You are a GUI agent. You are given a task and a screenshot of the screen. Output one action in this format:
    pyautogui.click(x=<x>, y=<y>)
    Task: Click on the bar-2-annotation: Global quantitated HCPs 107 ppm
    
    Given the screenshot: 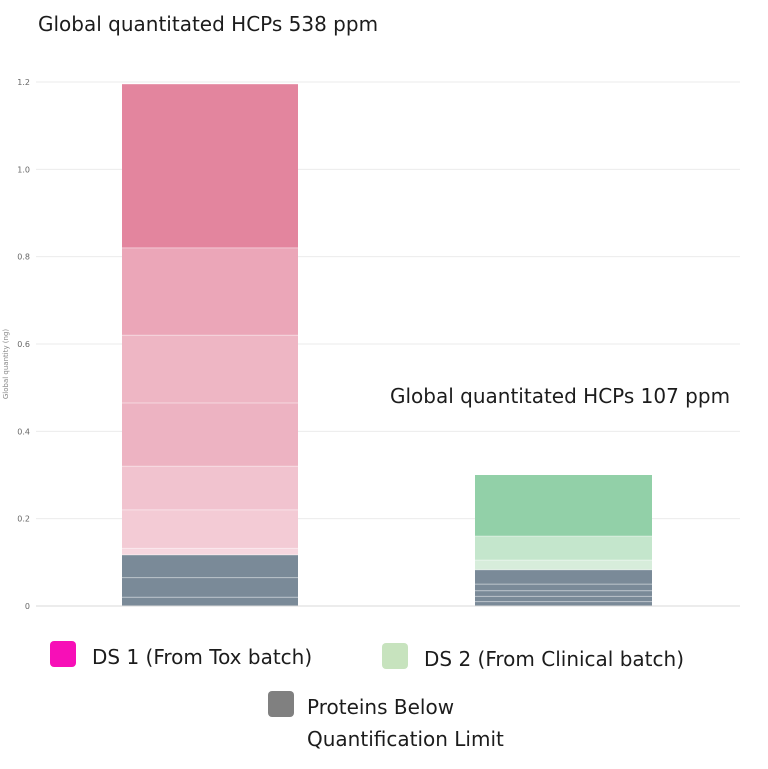 What is the action you would take?
    pyautogui.click(x=560, y=396)
    